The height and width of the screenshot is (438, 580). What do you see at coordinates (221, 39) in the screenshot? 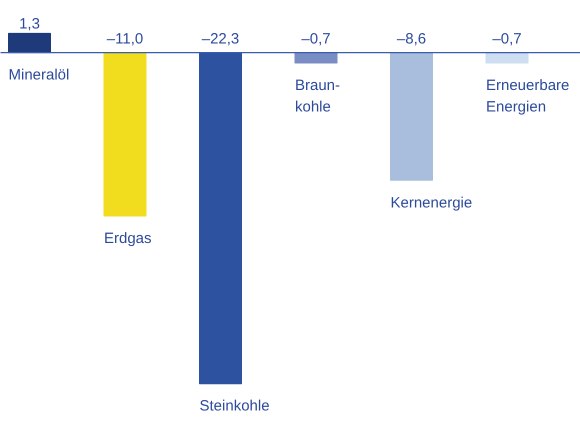
I see `data-label: –22,3` at bounding box center [221, 39].